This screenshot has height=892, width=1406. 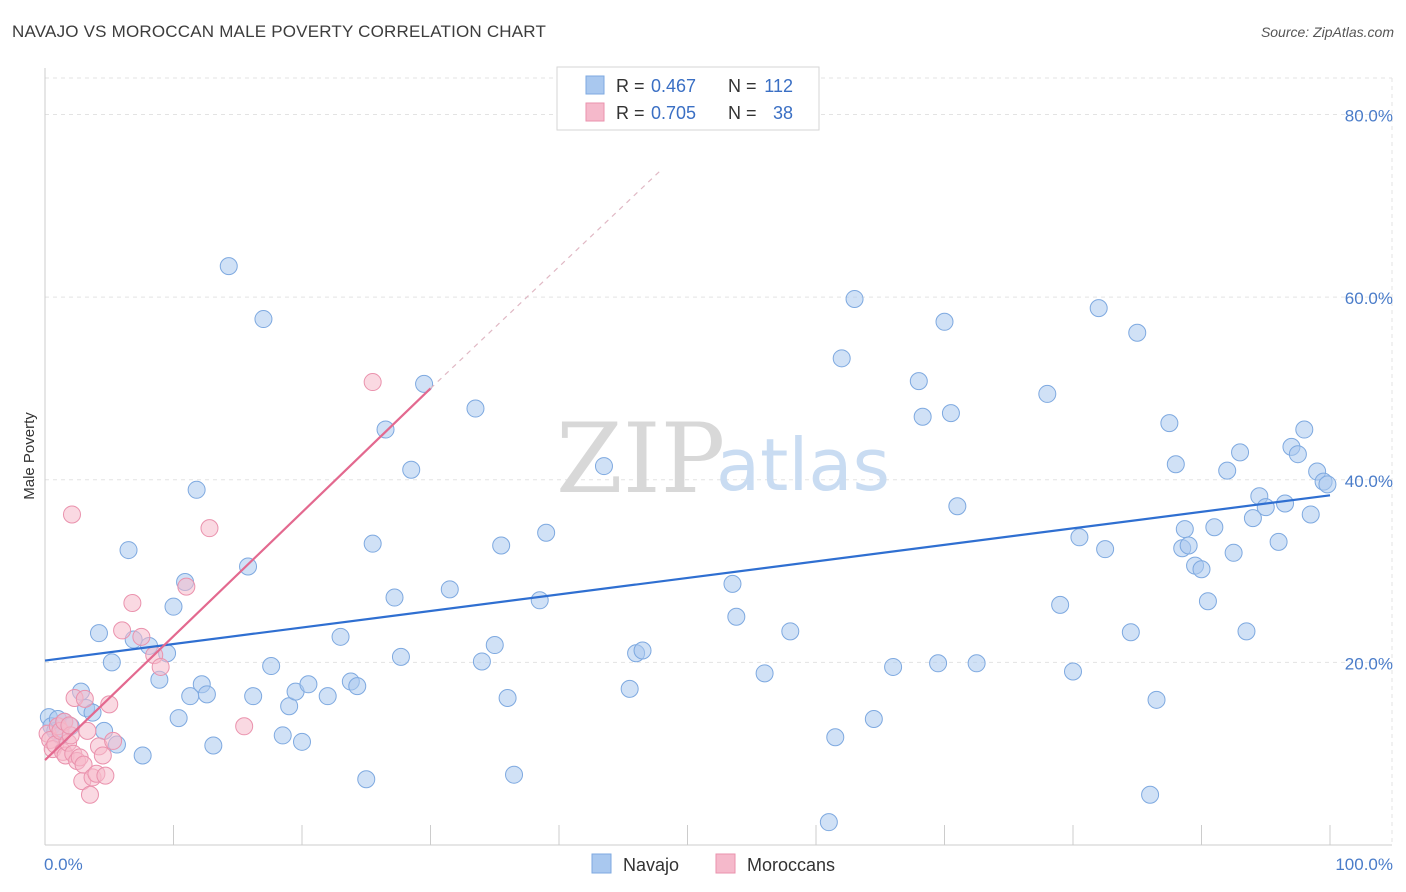 I want to click on x-tick-labels: 0.0% 100.0%, so click(x=718, y=864).